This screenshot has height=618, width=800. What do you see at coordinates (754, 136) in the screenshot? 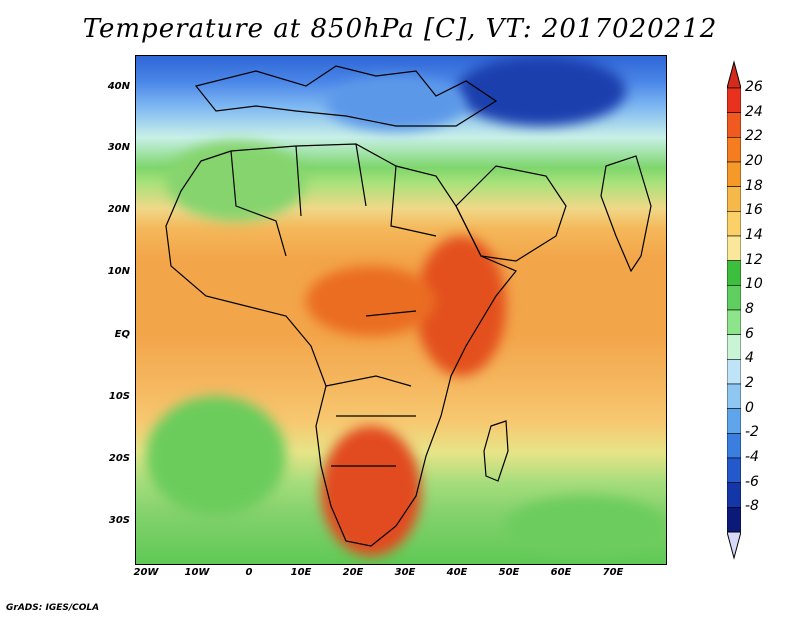
I see `colorbar-label: 22` at bounding box center [754, 136].